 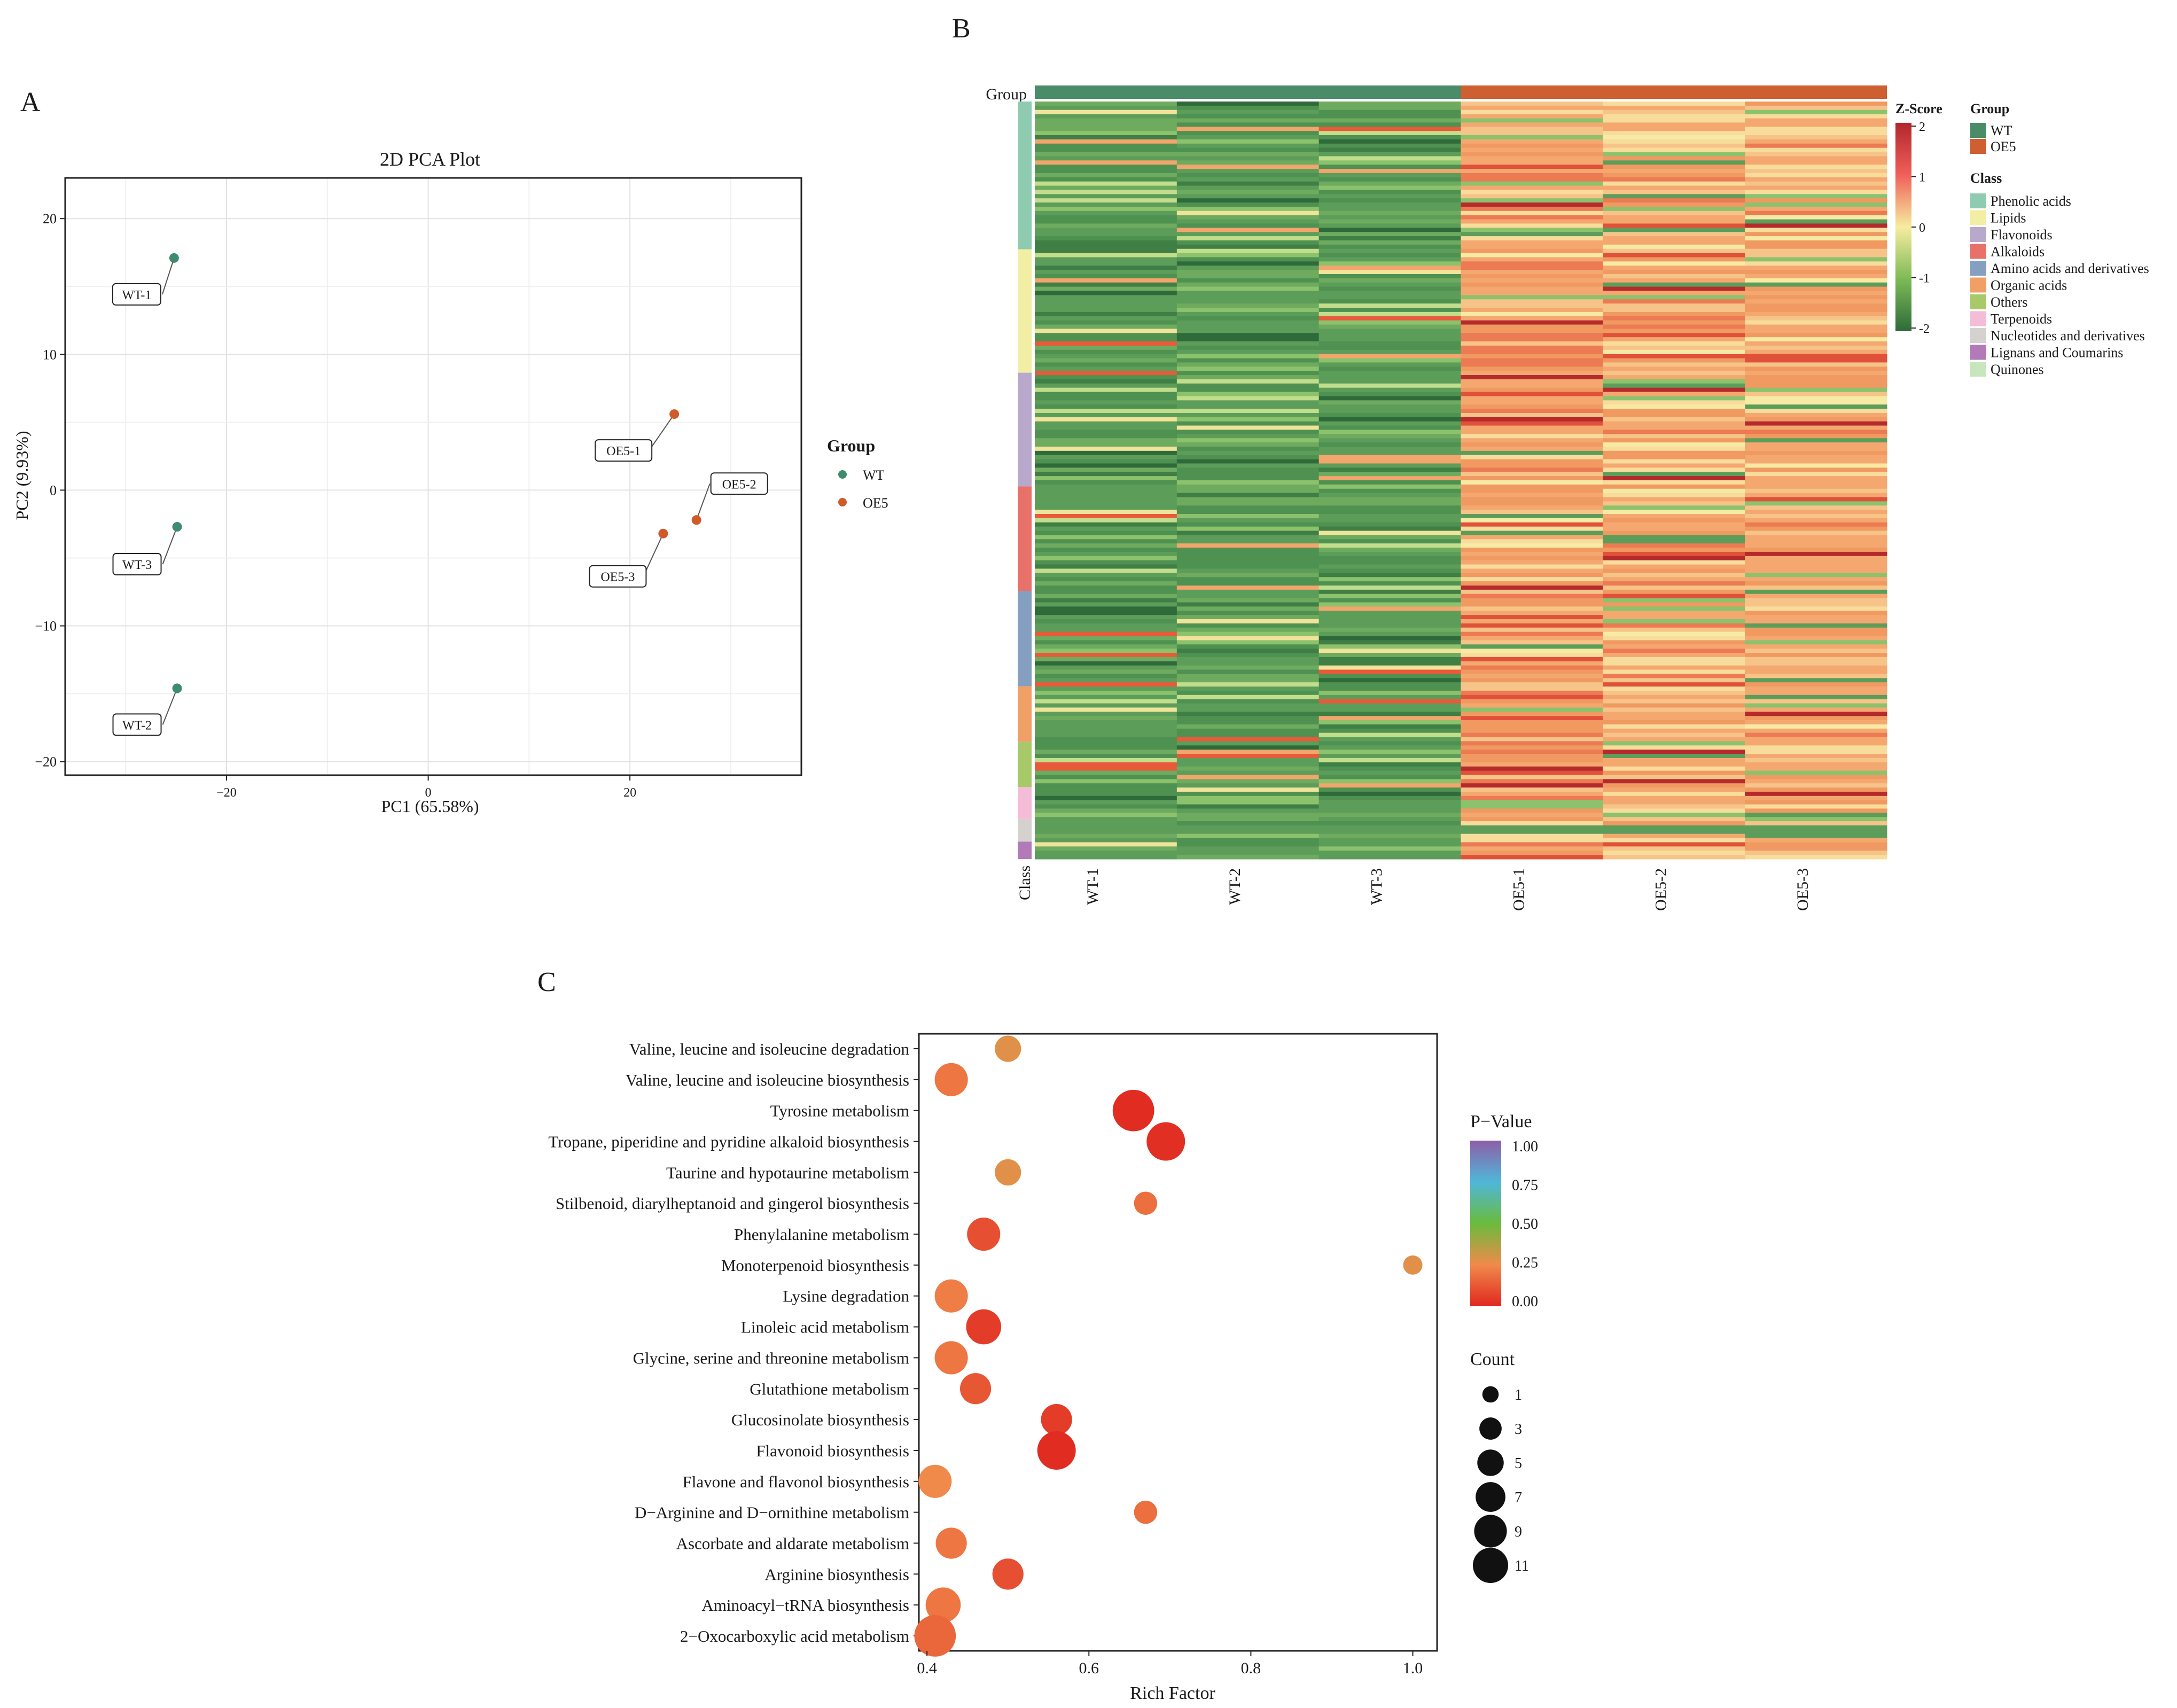 I want to click on enrichment-points, so click(x=1168, y=1346).